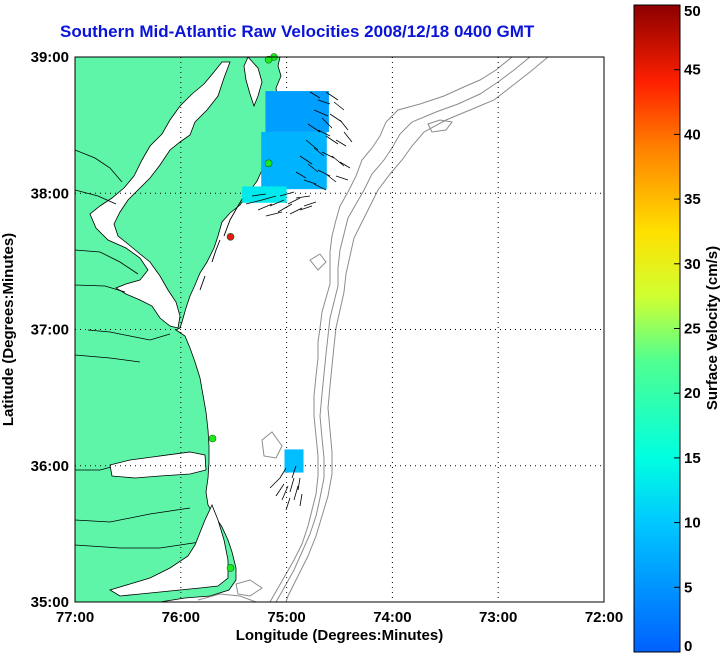  What do you see at coordinates (692, 458) in the screenshot?
I see `colorbar-tick-label: 15` at bounding box center [692, 458].